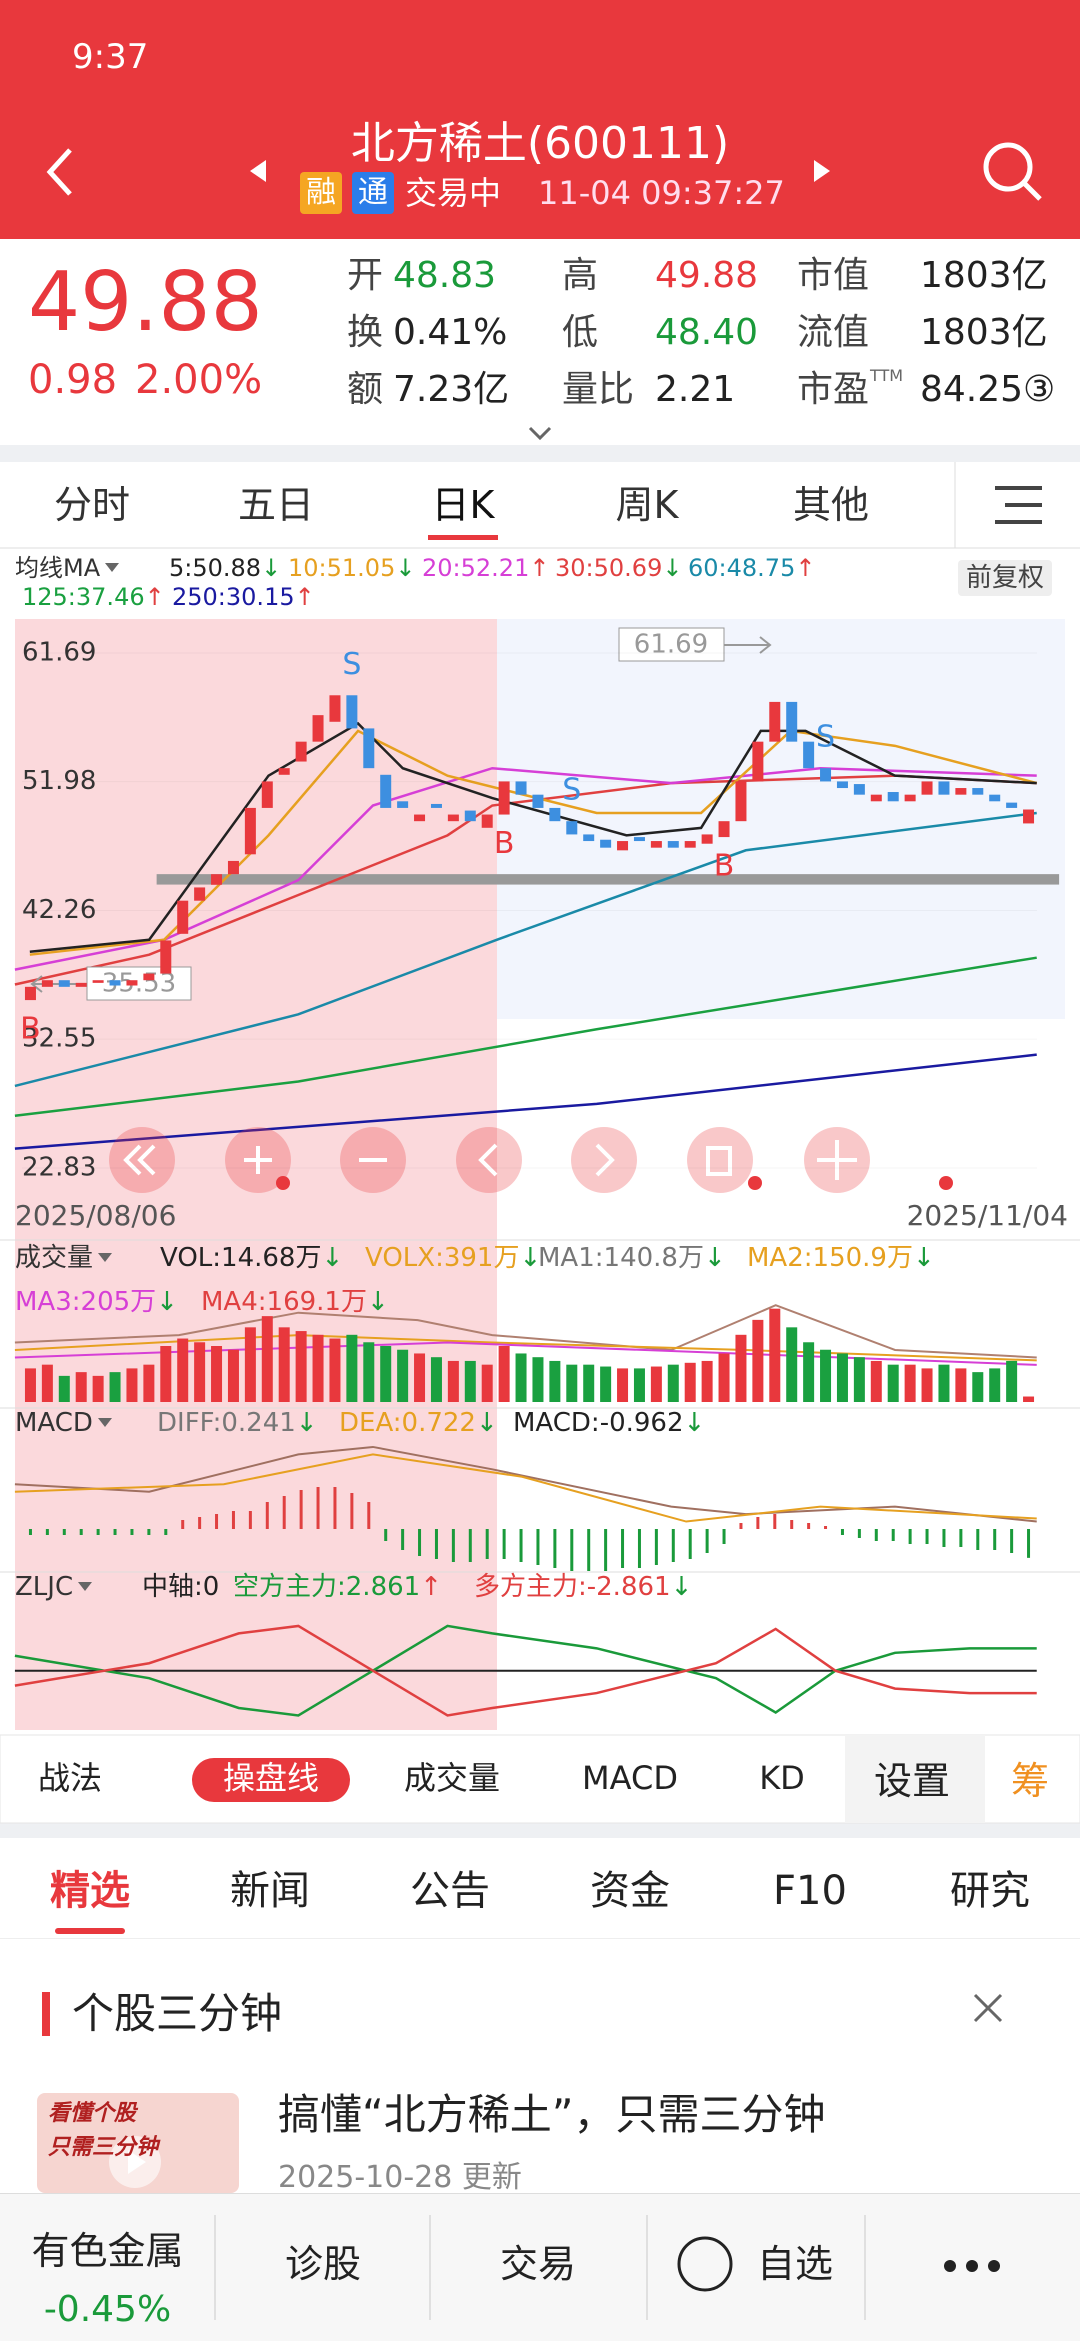 Image resolution: width=1080 pixels, height=2341 pixels. What do you see at coordinates (552, 2114) in the screenshot?
I see `article-title: 搞懂“北方稀土”，只需三分钟` at bounding box center [552, 2114].